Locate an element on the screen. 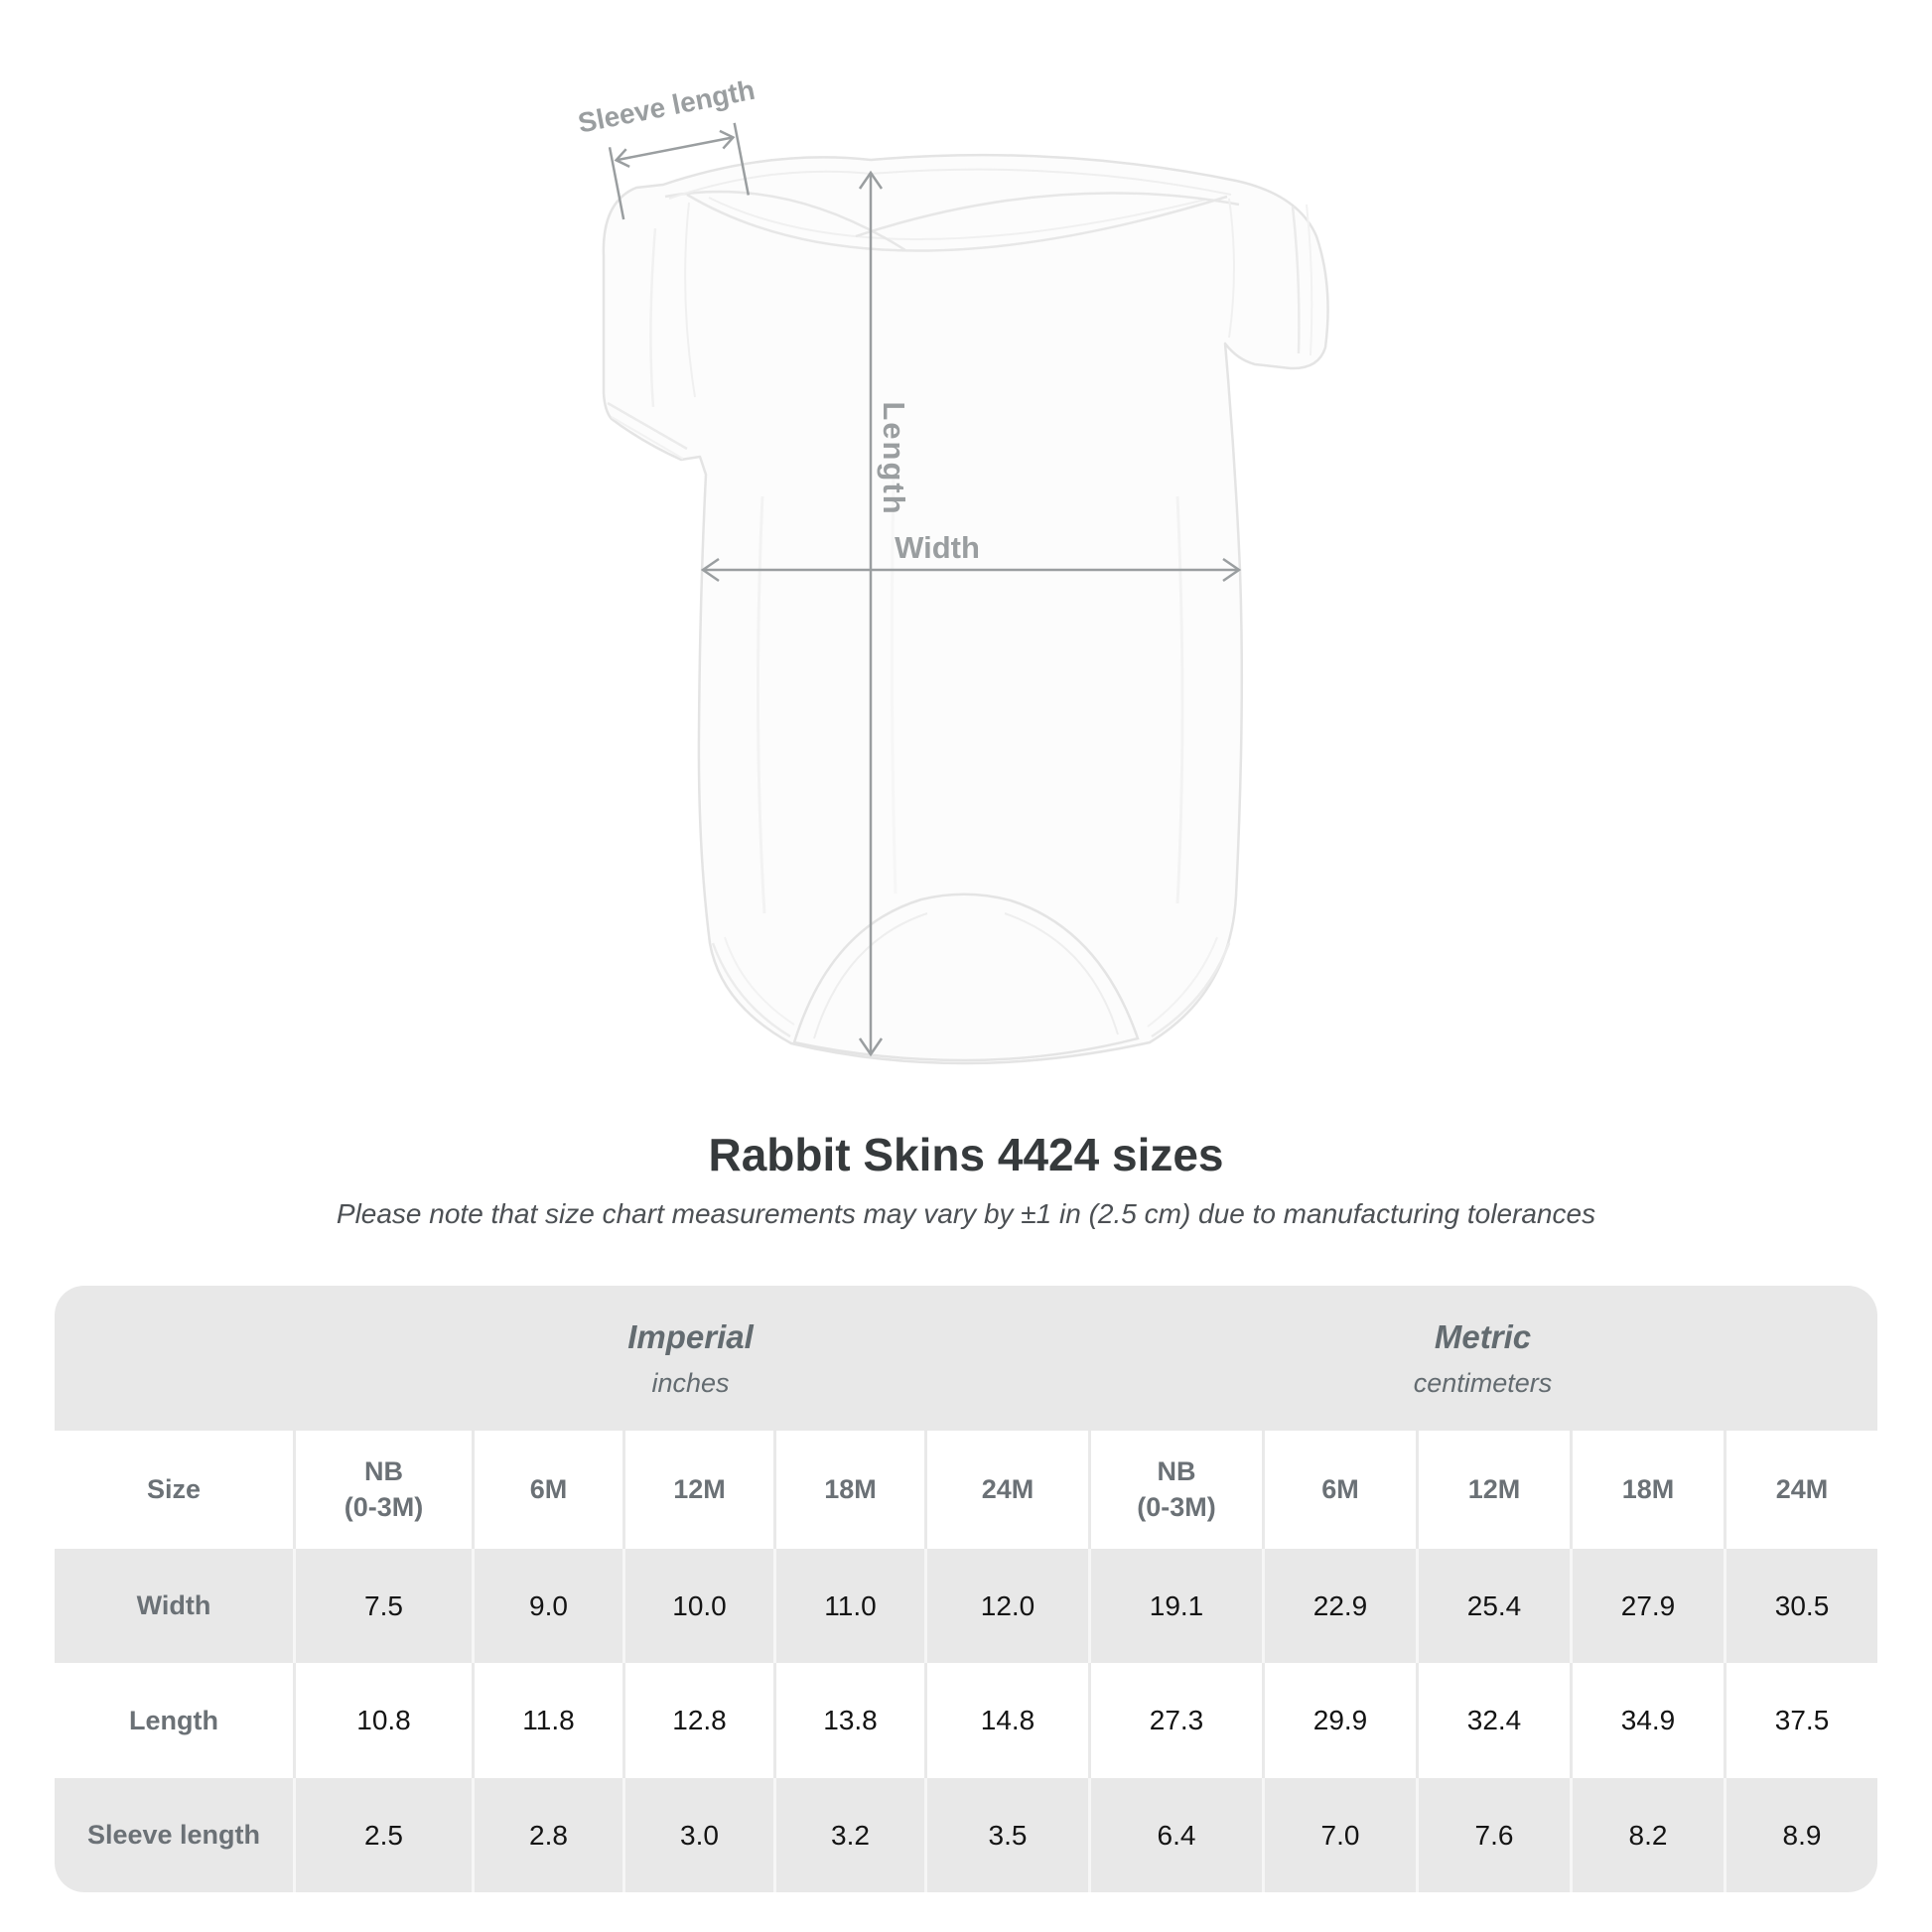 This screenshot has height=1932, width=1932. width-imperial-nb: 7.5 is located at coordinates (383, 1606).